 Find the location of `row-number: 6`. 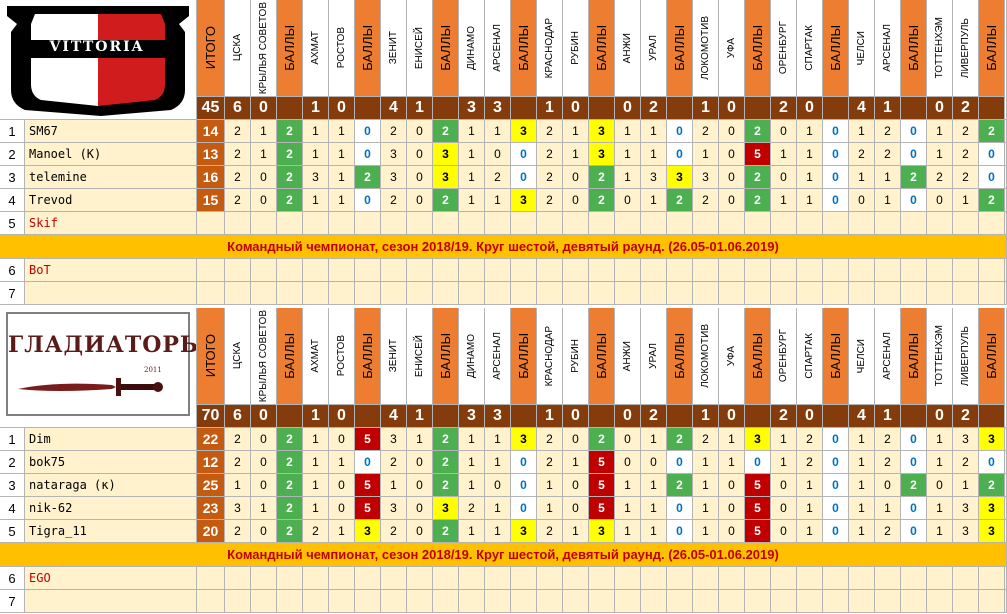

row-number: 6 is located at coordinates (12, 270).